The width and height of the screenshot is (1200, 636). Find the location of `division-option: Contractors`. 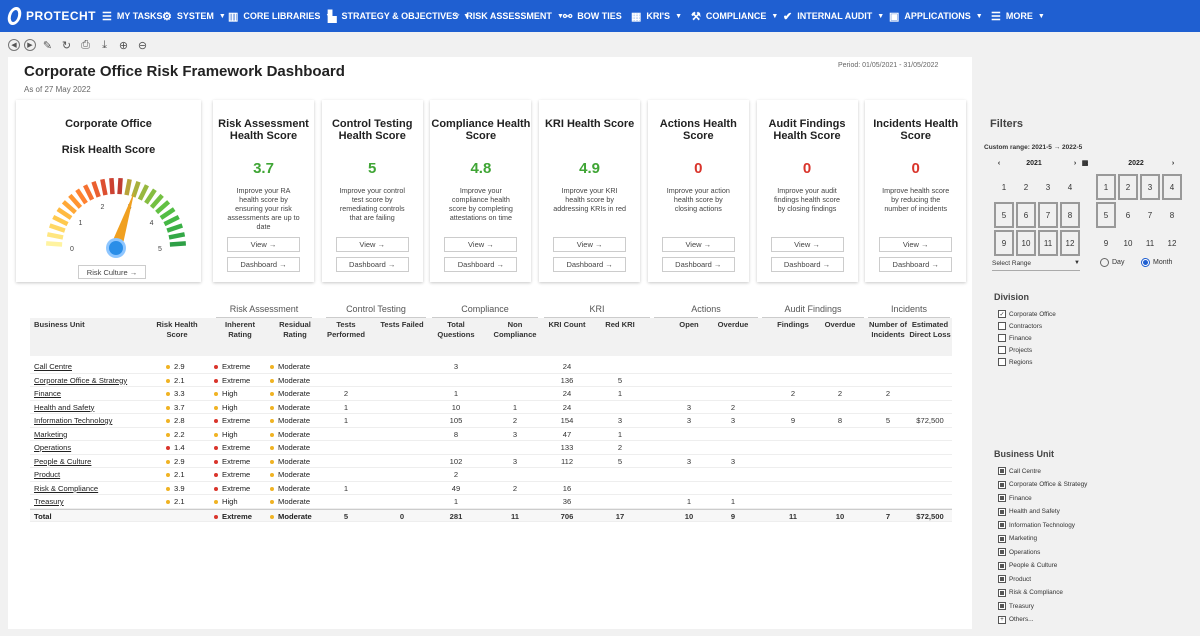

division-option: Contractors is located at coordinates (1020, 326).